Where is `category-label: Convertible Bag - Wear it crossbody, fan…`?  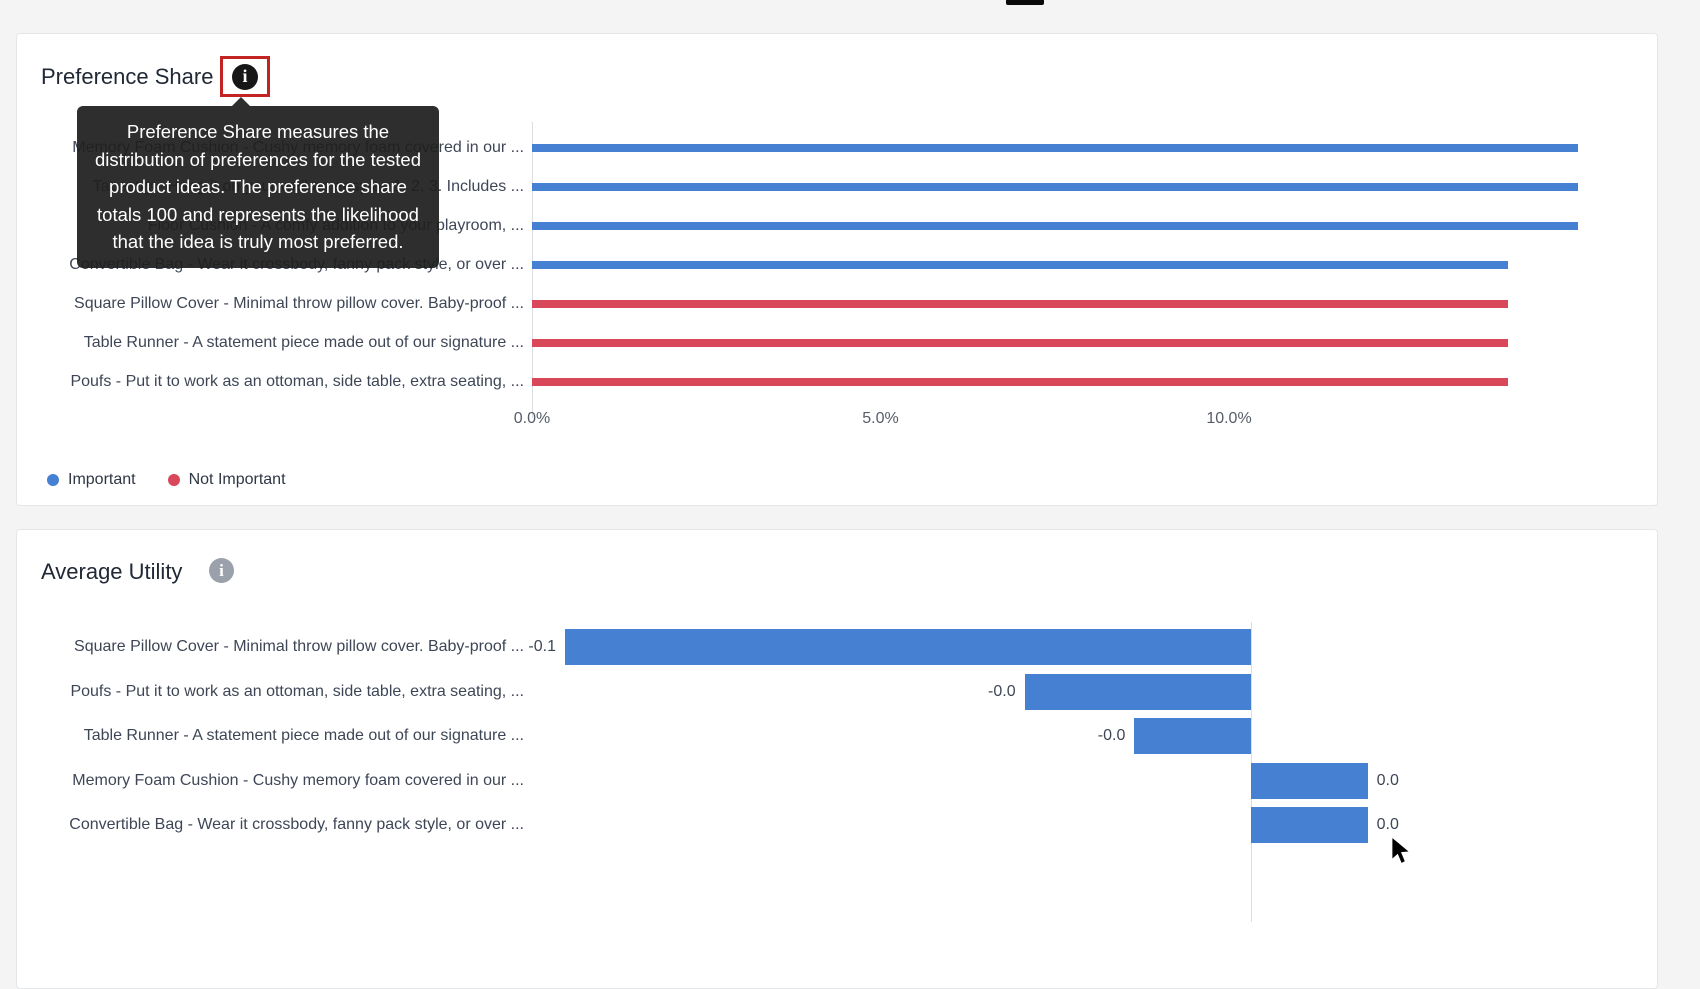
category-label: Convertible Bag - Wear it crossbody, fan… is located at coordinates (296, 825).